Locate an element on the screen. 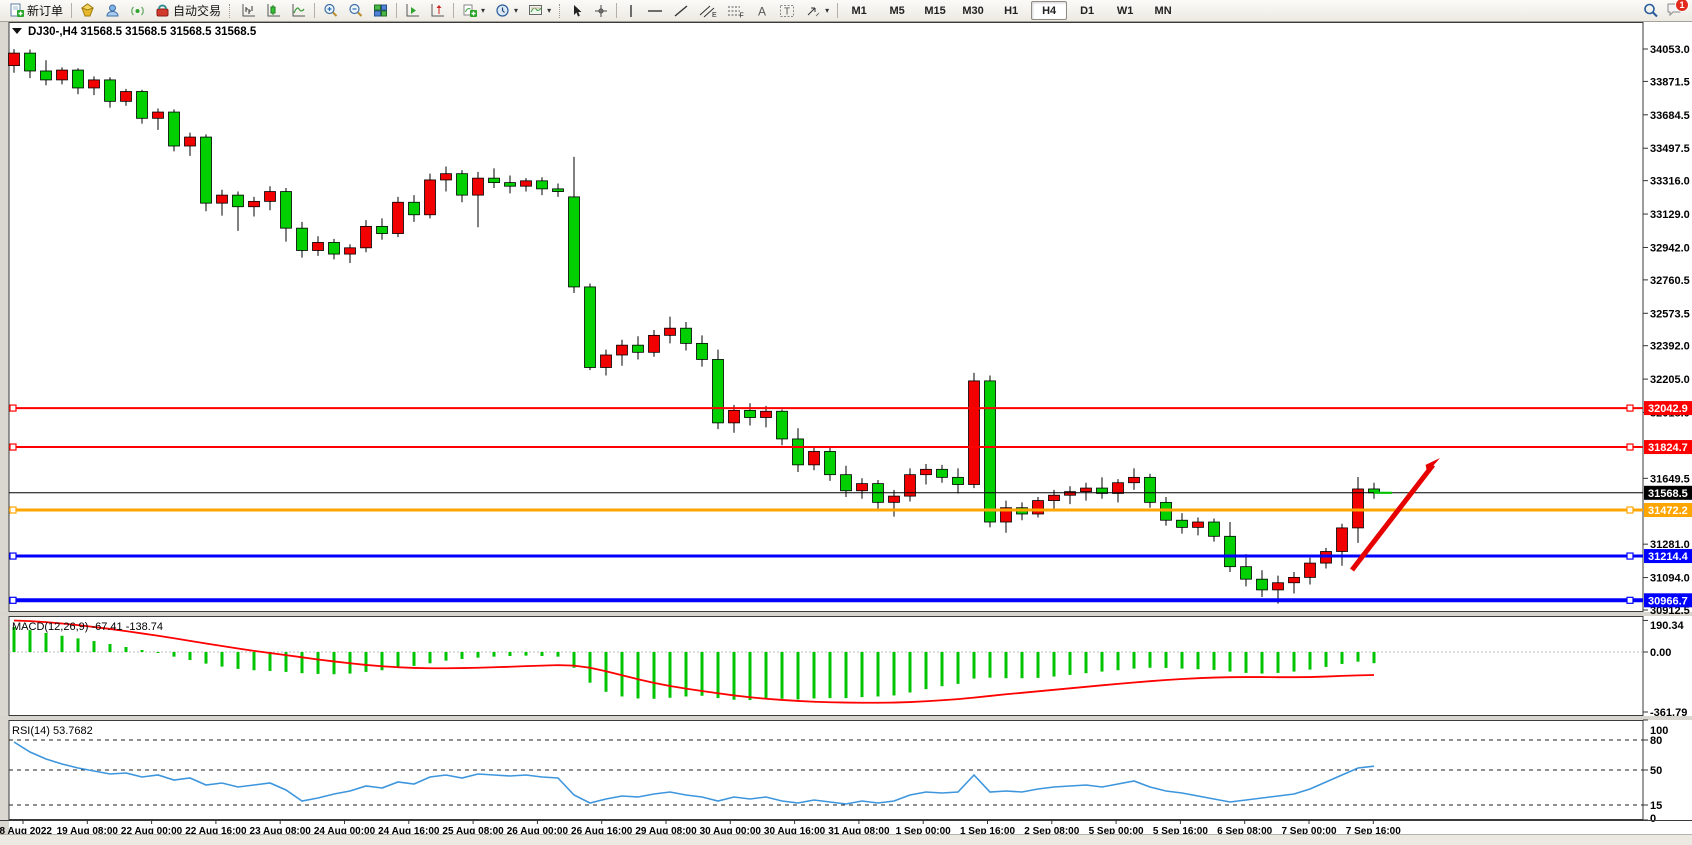  bar-chart-button is located at coordinates (248, 11).